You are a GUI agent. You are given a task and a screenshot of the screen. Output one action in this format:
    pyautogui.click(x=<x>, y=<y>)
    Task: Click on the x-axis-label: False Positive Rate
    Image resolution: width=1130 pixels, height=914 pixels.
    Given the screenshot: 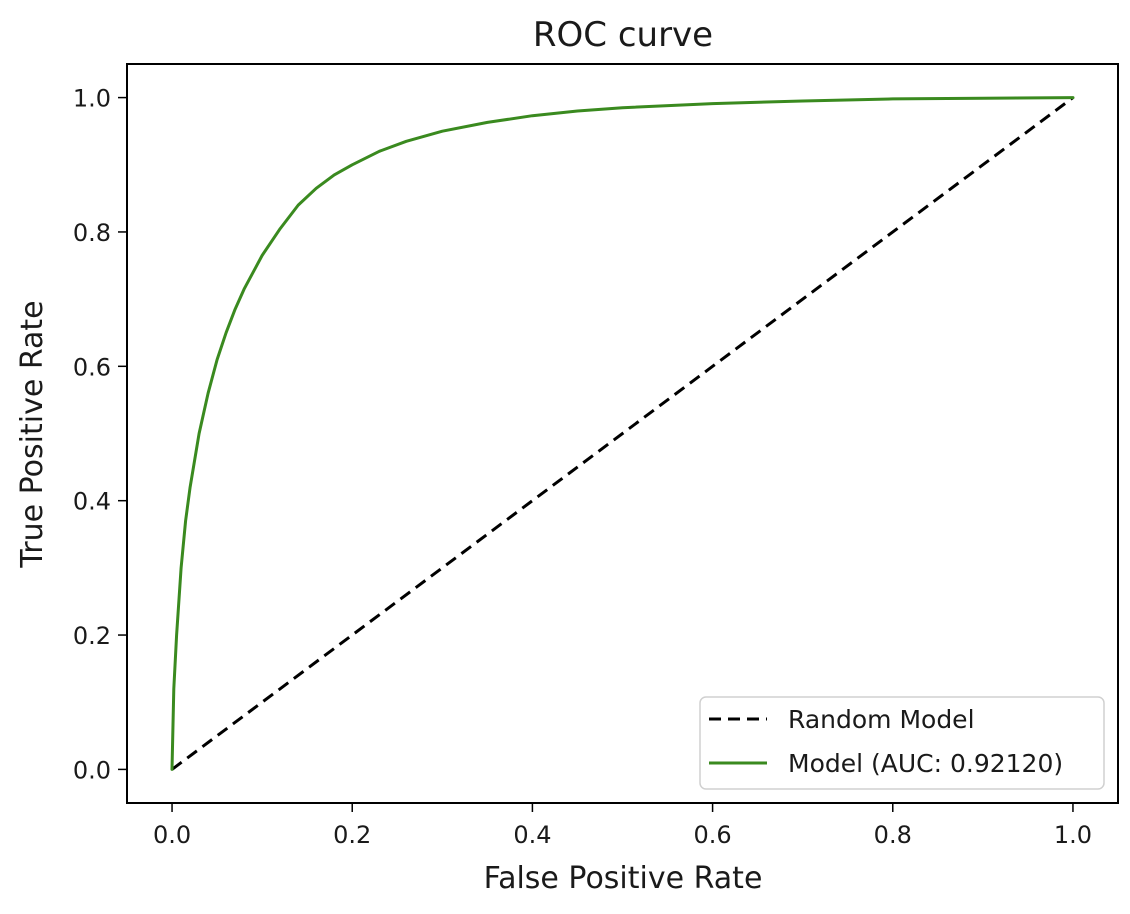 What is the action you would take?
    pyautogui.click(x=623, y=878)
    